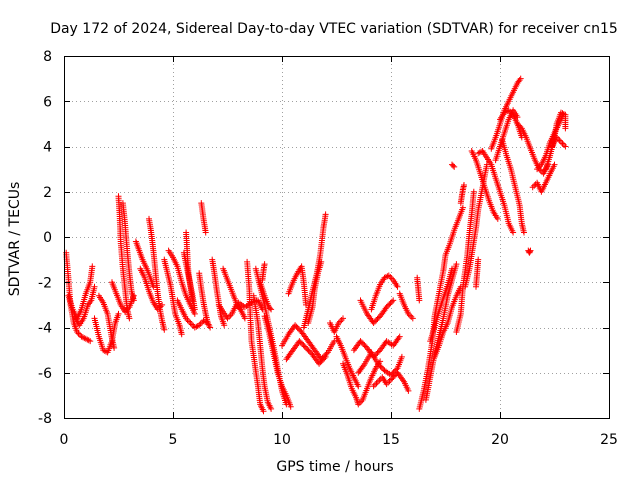  What do you see at coordinates (339, 440) in the screenshot?
I see `x-tick-labels: 0 5 10 15 20 25` at bounding box center [339, 440].